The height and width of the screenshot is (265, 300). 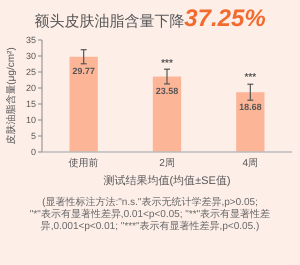 What do you see at coordinates (150, 18) in the screenshot?
I see `title: 额头皮肤油脂含量下降37.25%` at bounding box center [150, 18].